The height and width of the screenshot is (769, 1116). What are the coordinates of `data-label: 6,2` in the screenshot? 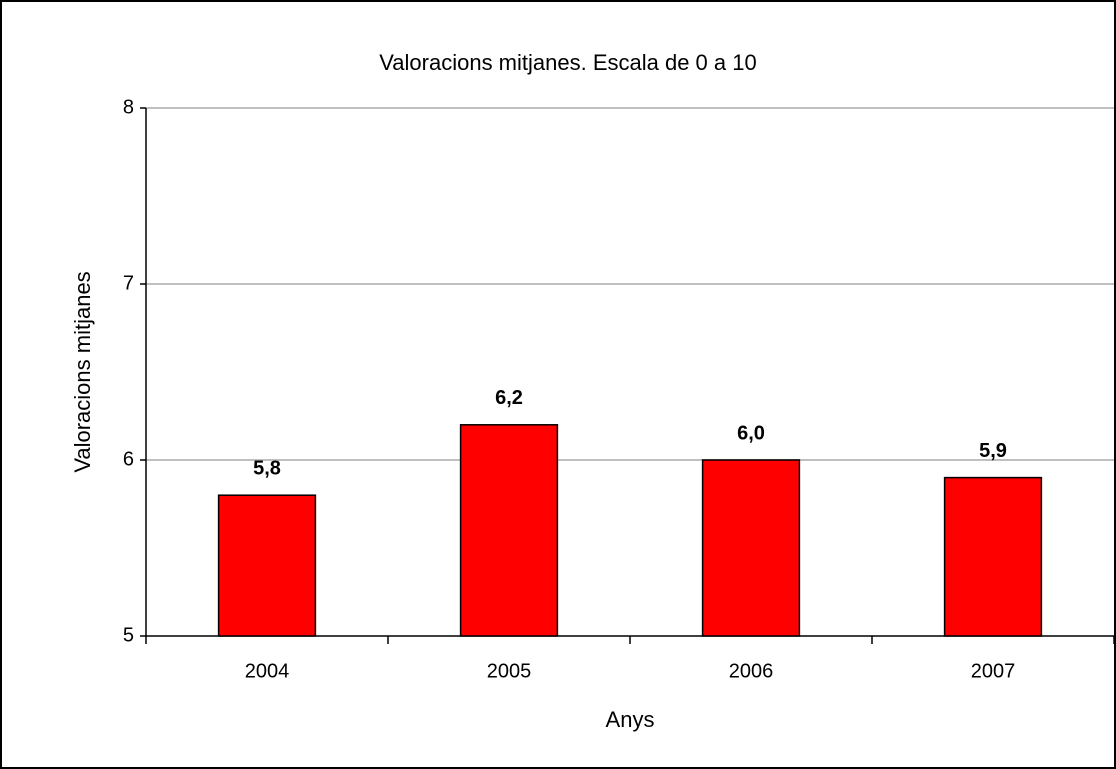 It's located at (509, 398).